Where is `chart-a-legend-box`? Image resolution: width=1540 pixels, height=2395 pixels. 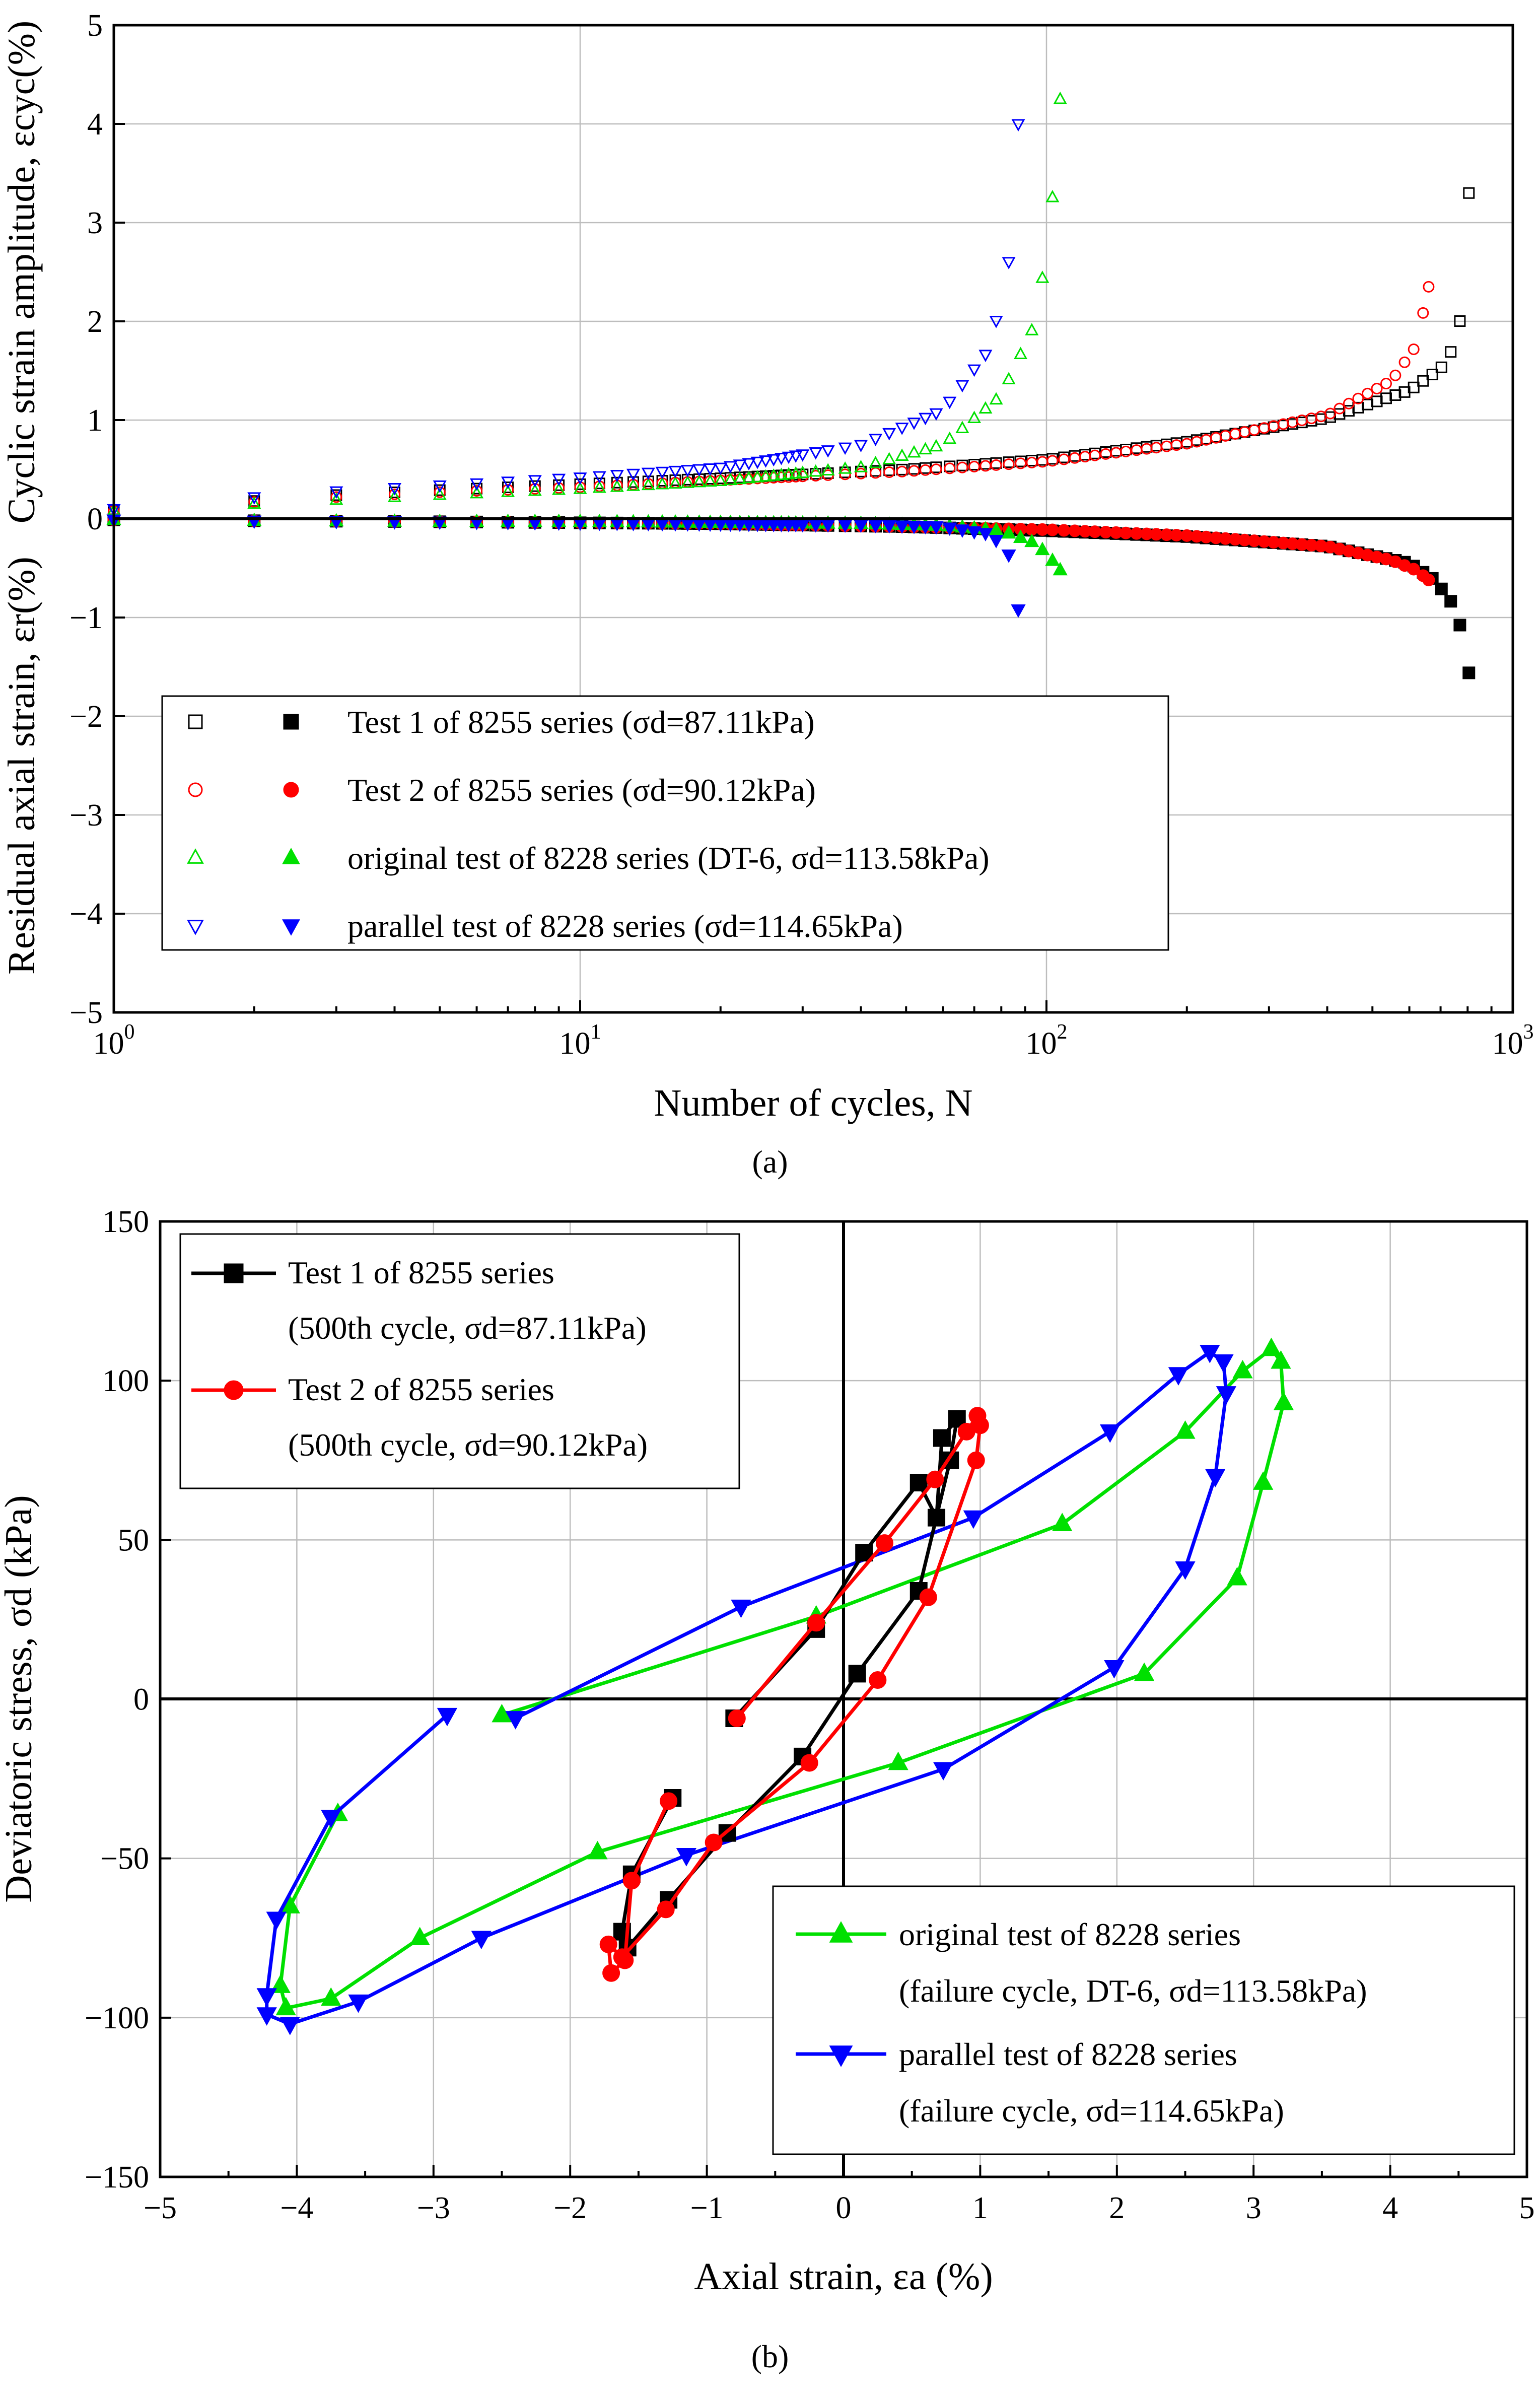 chart-a-legend-box is located at coordinates (665, 823).